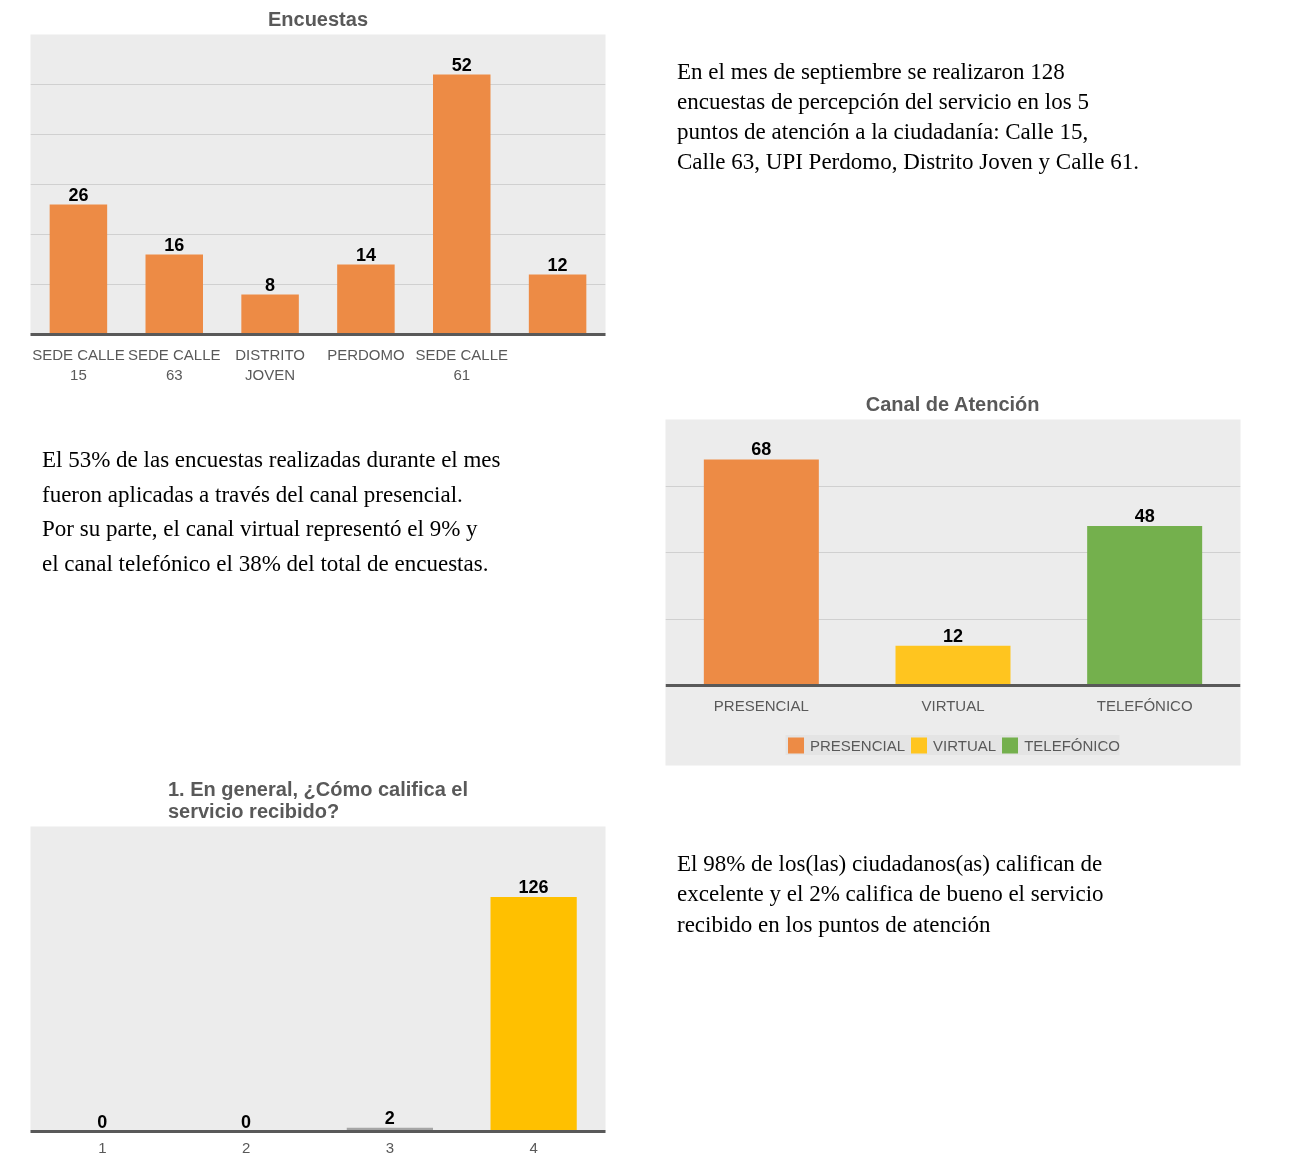 This screenshot has width=1295, height=1169. What do you see at coordinates (858, 745) in the screenshot?
I see `legend-label: PRESENCIAL` at bounding box center [858, 745].